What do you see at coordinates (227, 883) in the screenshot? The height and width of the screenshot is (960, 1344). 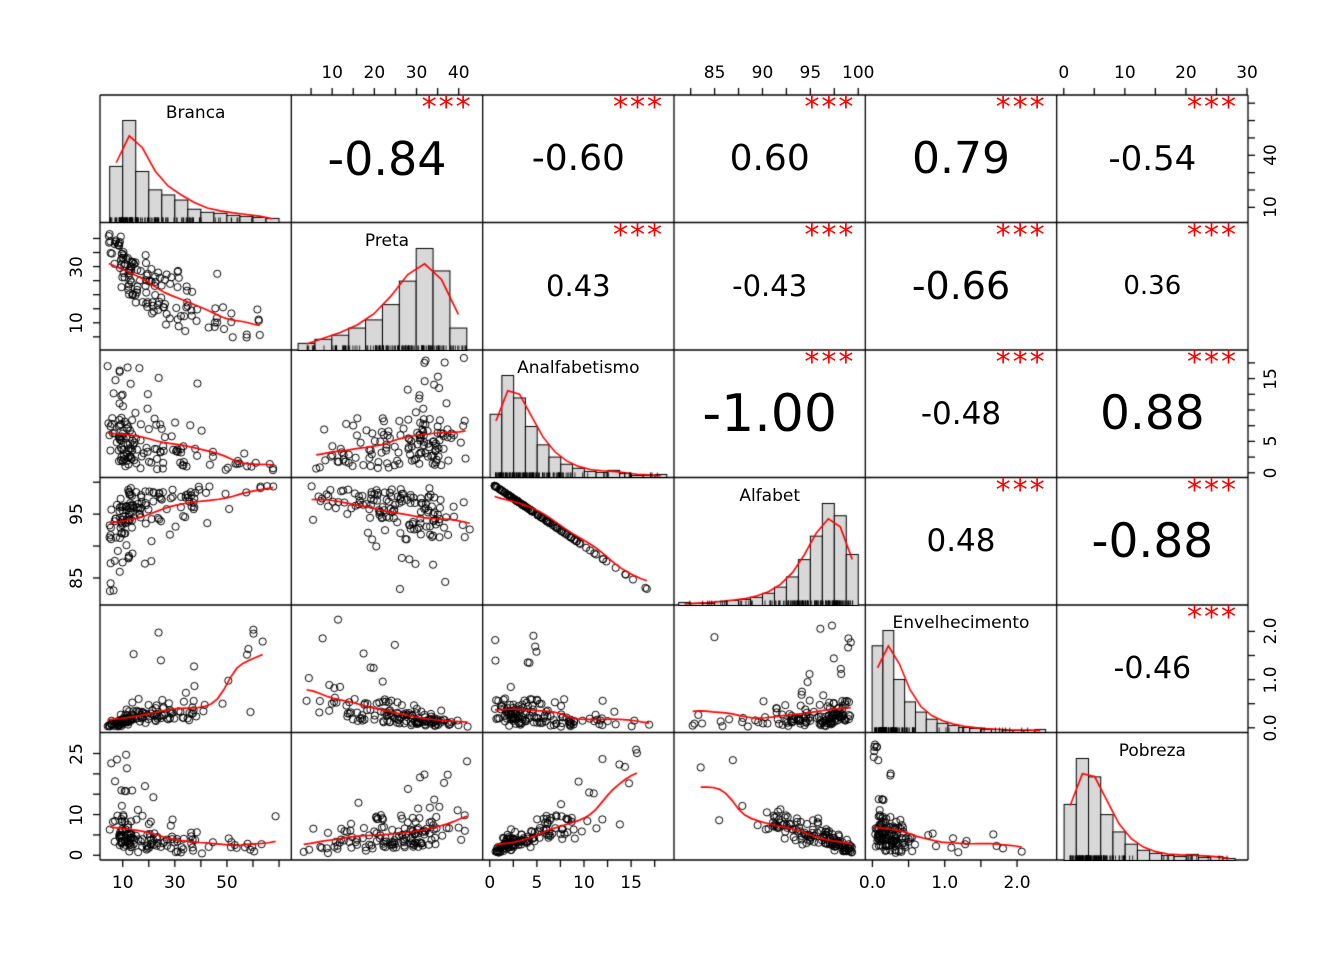 I see `axis-tick-label: 50` at bounding box center [227, 883].